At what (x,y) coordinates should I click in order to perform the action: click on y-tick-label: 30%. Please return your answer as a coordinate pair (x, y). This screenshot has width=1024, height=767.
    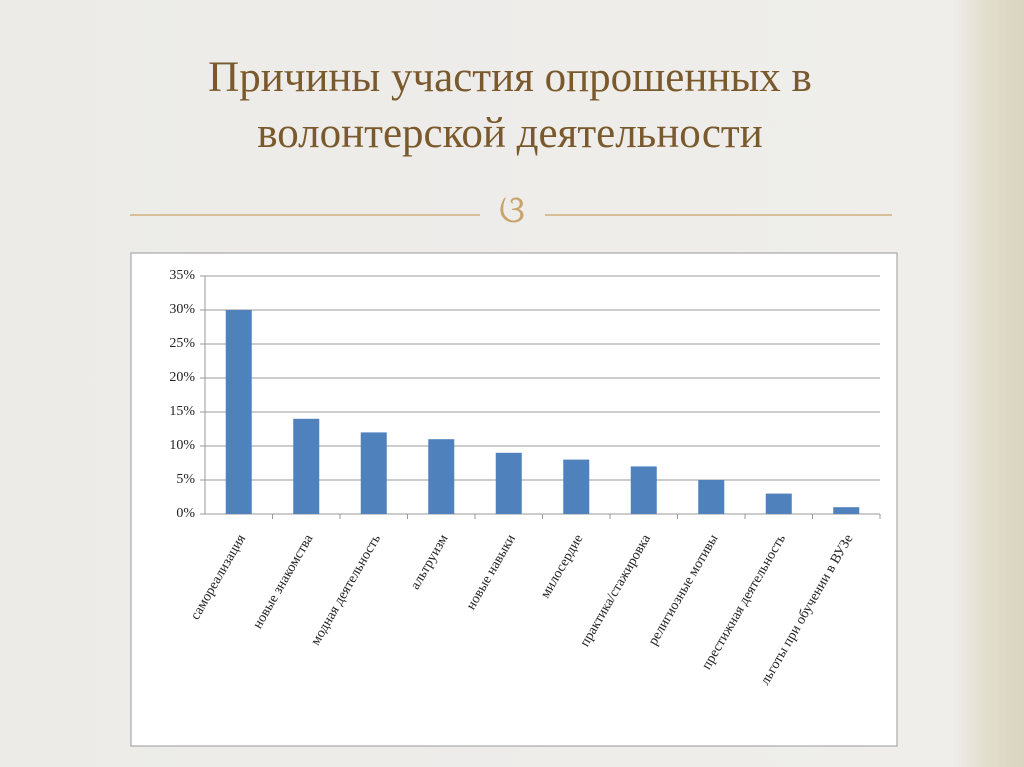
    Looking at the image, I should click on (182, 309).